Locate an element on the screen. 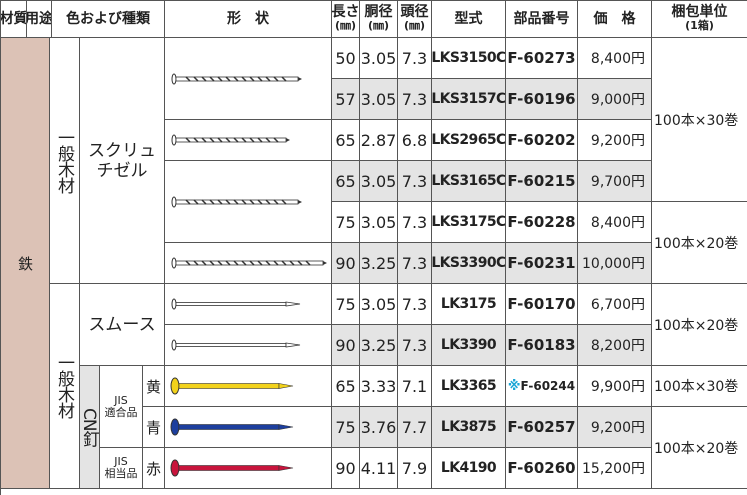 The height and width of the screenshot is (495, 747). head-cell: 7.1 is located at coordinates (415, 386).